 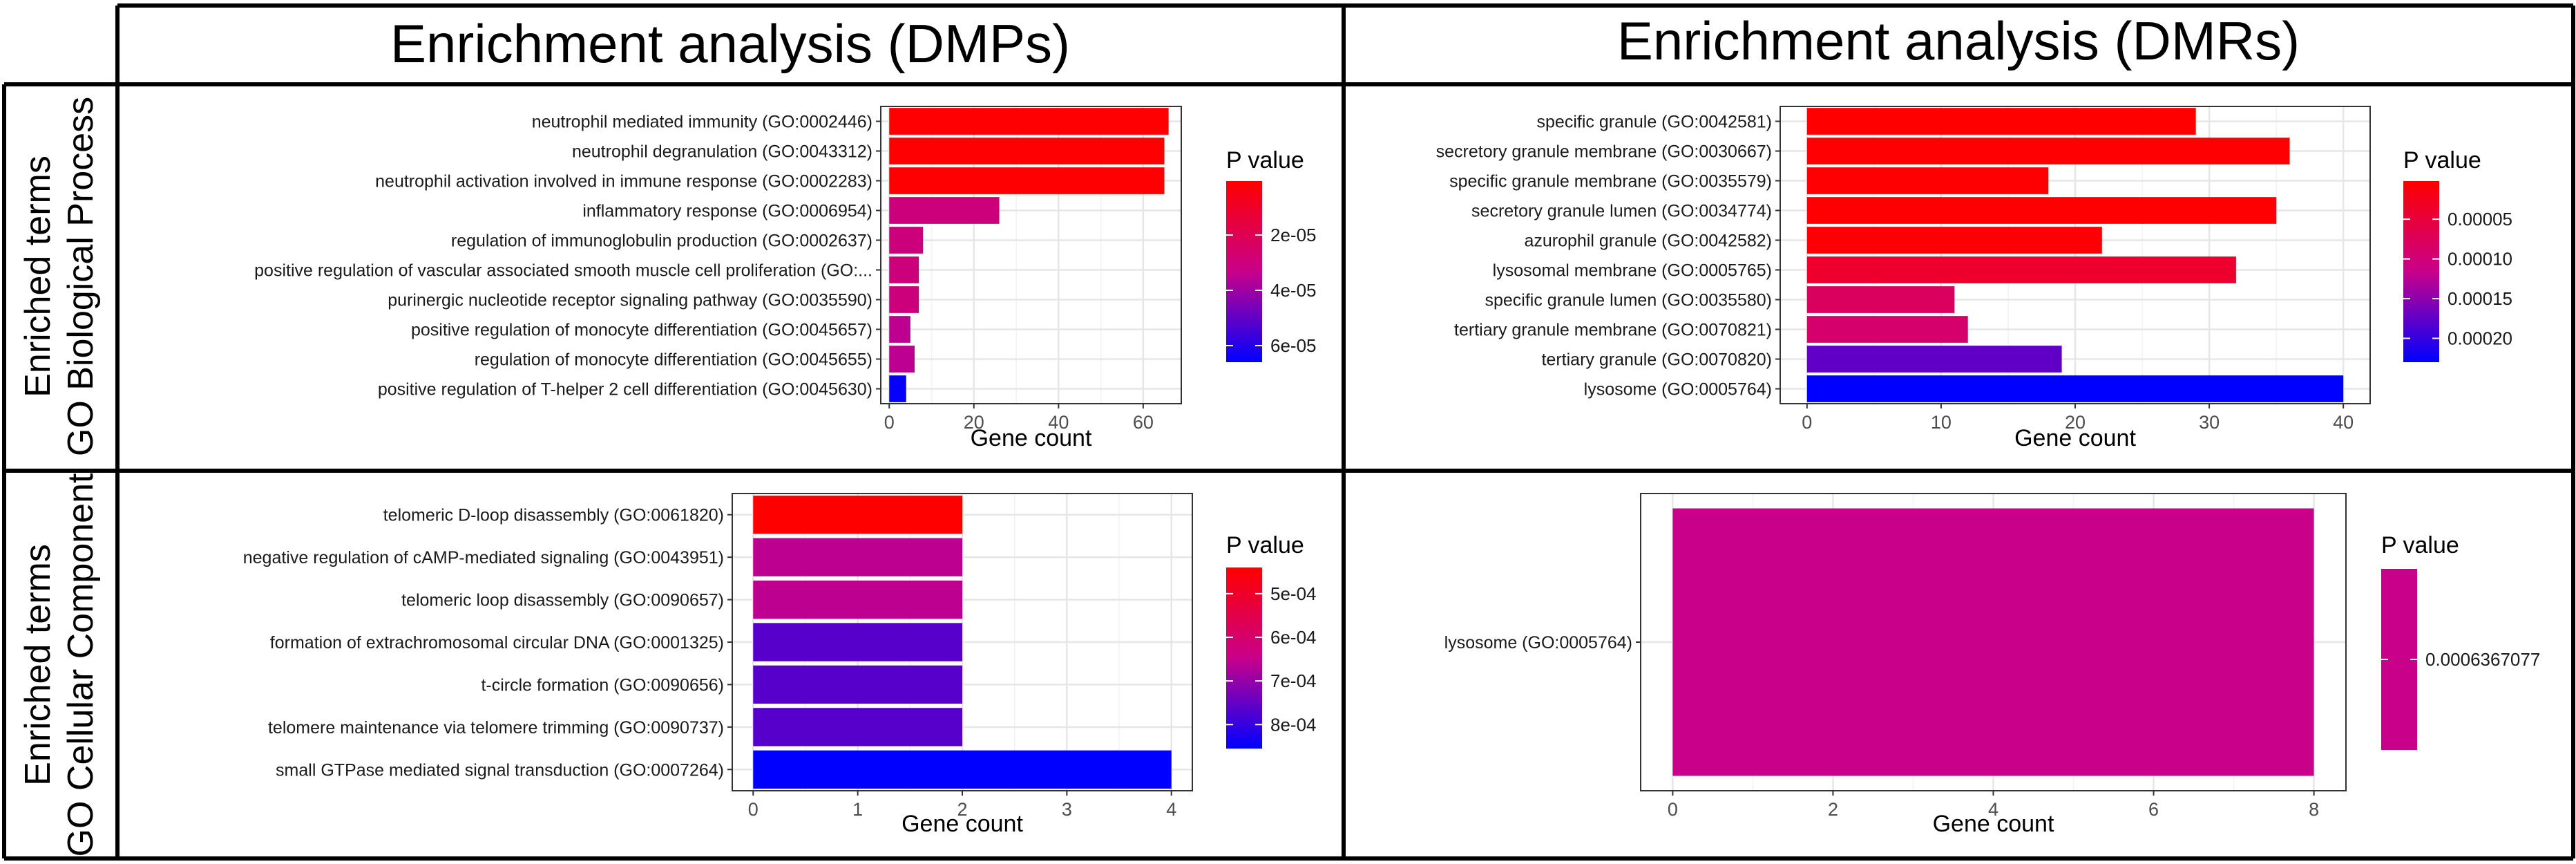 What do you see at coordinates (1833, 810) in the screenshot?
I see `x-tick-label-2: 2` at bounding box center [1833, 810].